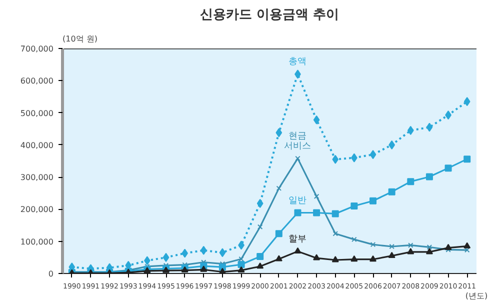 This screenshot has height=303, width=500. What do you see at coordinates (37, 113) in the screenshot?
I see `y-tick-label: 500,000` at bounding box center [37, 113].